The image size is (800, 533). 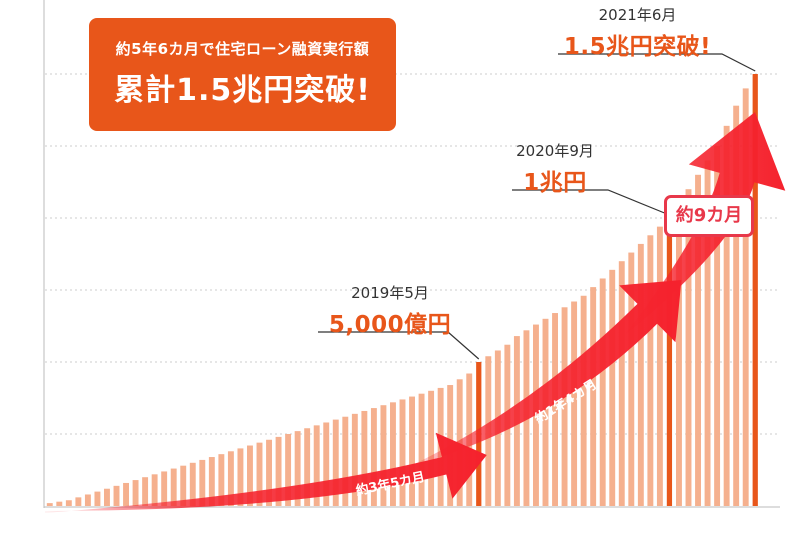 I want to click on headline-line1: 約5年6カ月で住宅ローン融資実行額, so click(x=242, y=49).